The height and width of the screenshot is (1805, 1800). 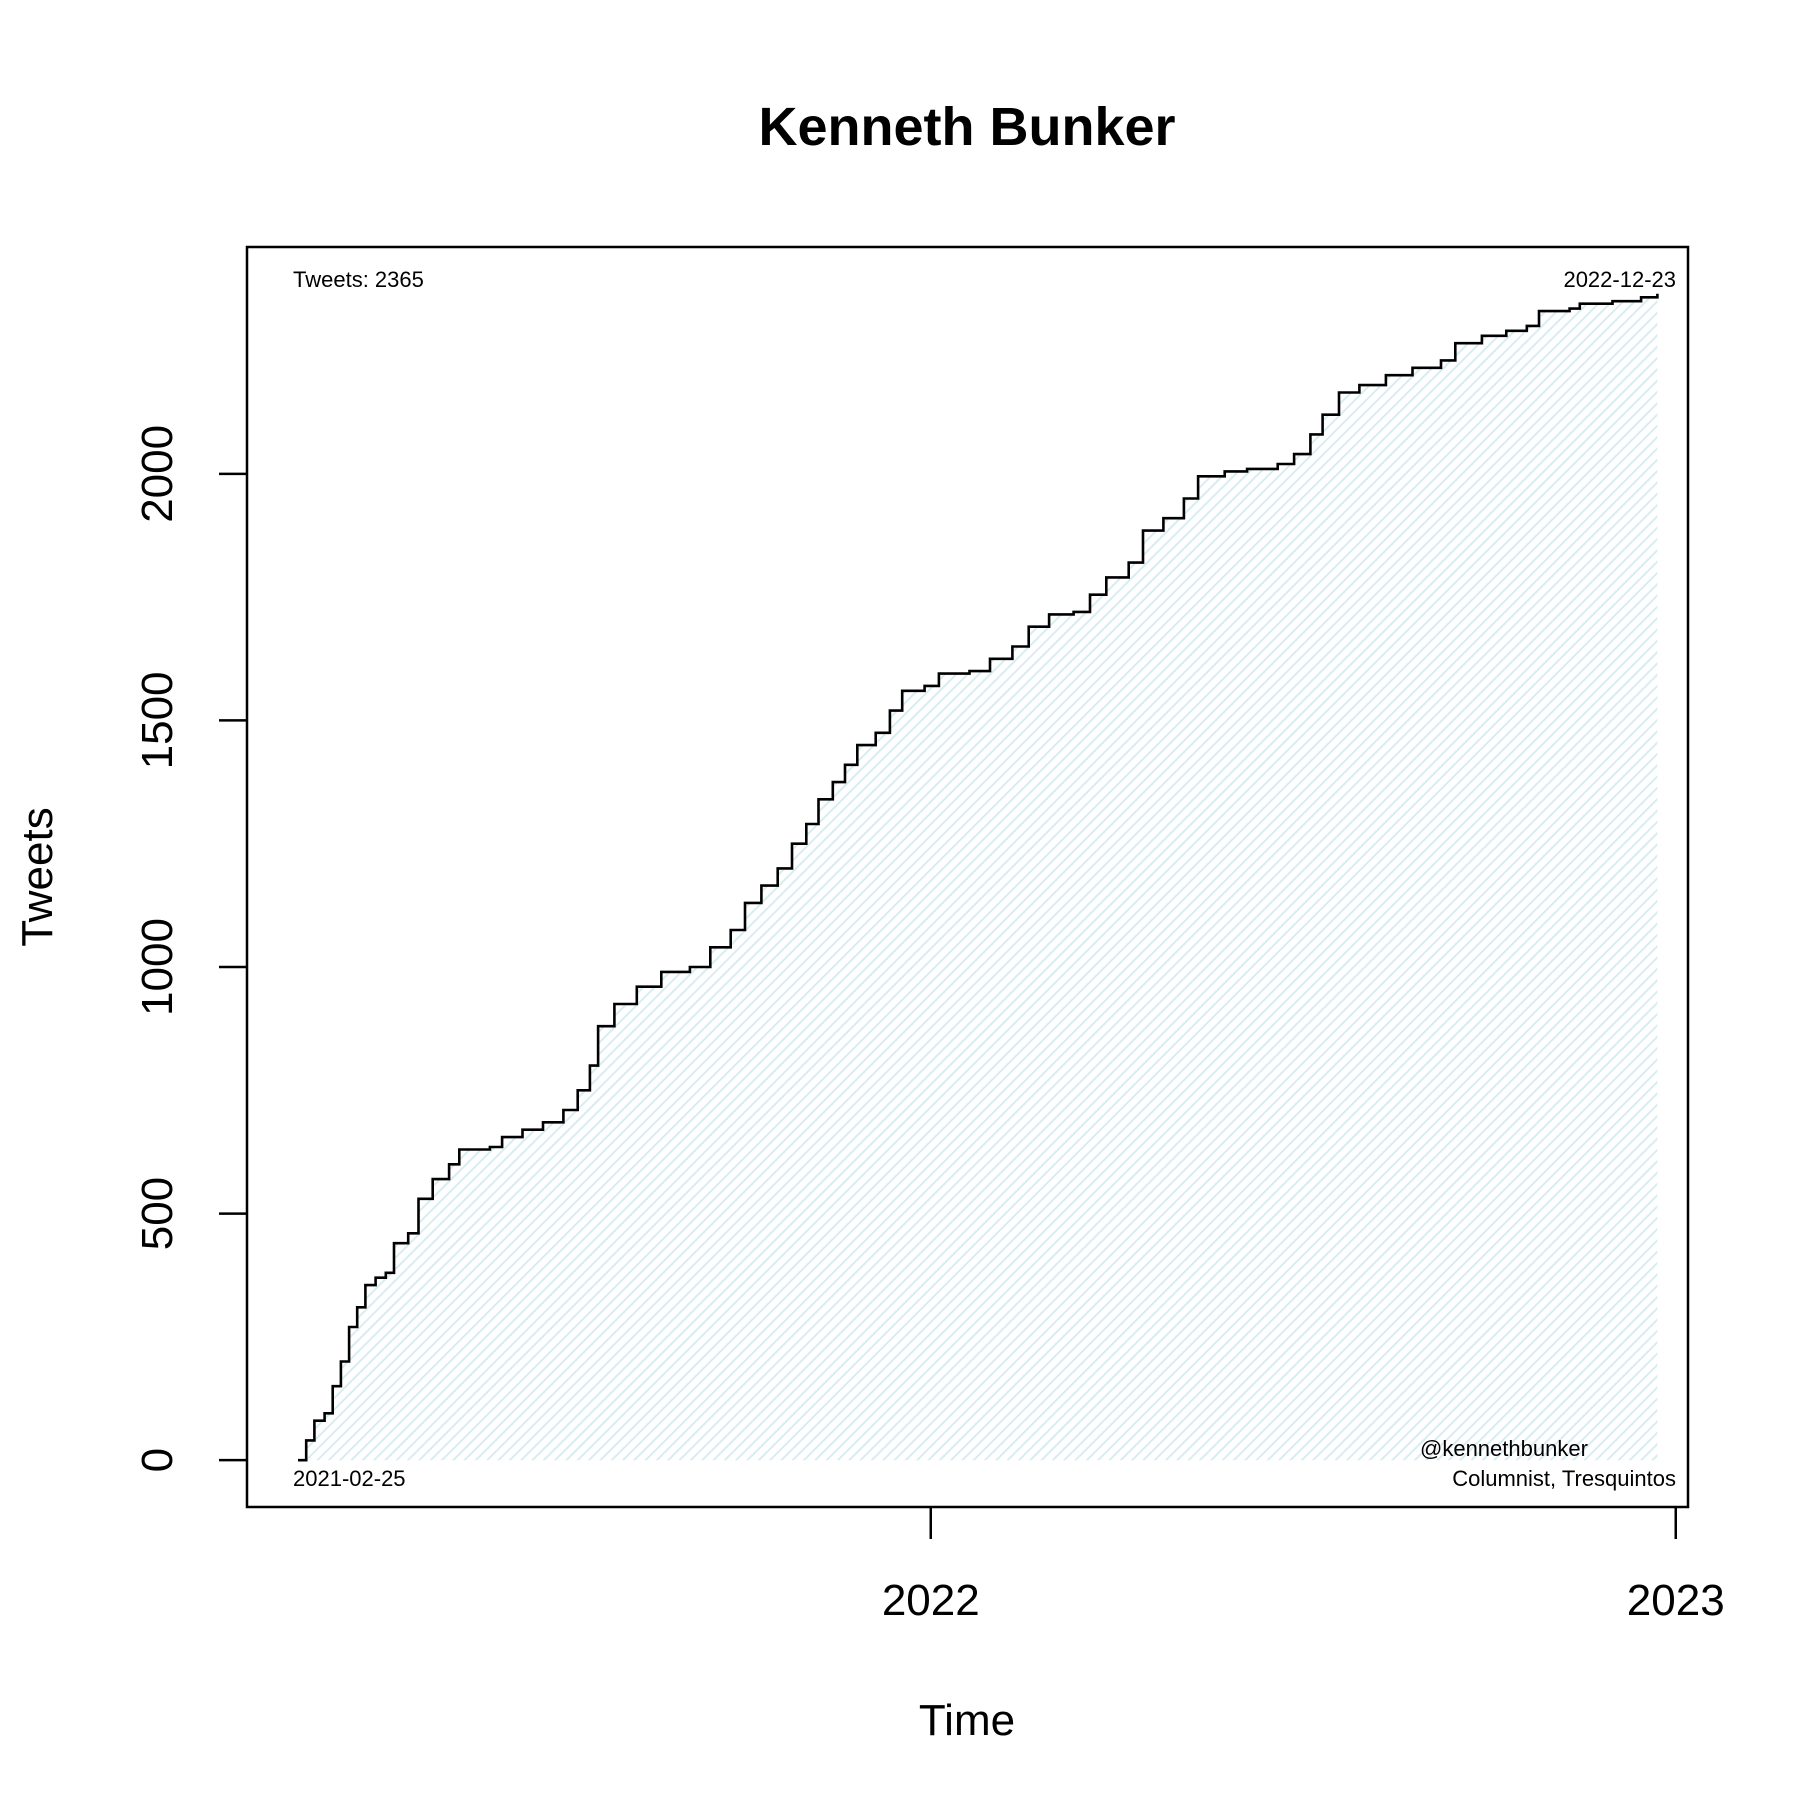 I want to click on y-tick-label: 2000, so click(x=157, y=474).